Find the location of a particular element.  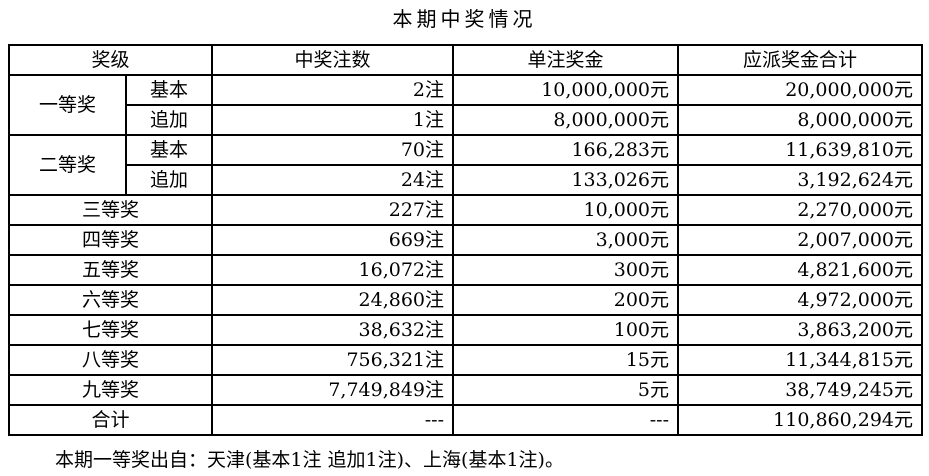

table-header-row: 奖级 中奖注数 单注奖金 应派奖金合计 is located at coordinates (465, 60).